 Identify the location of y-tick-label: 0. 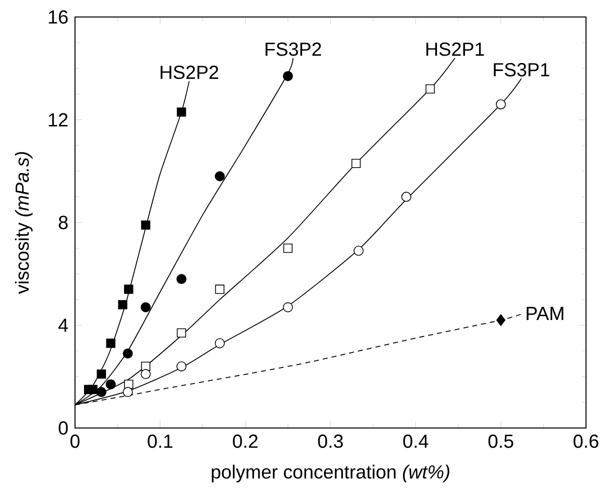
(63, 428).